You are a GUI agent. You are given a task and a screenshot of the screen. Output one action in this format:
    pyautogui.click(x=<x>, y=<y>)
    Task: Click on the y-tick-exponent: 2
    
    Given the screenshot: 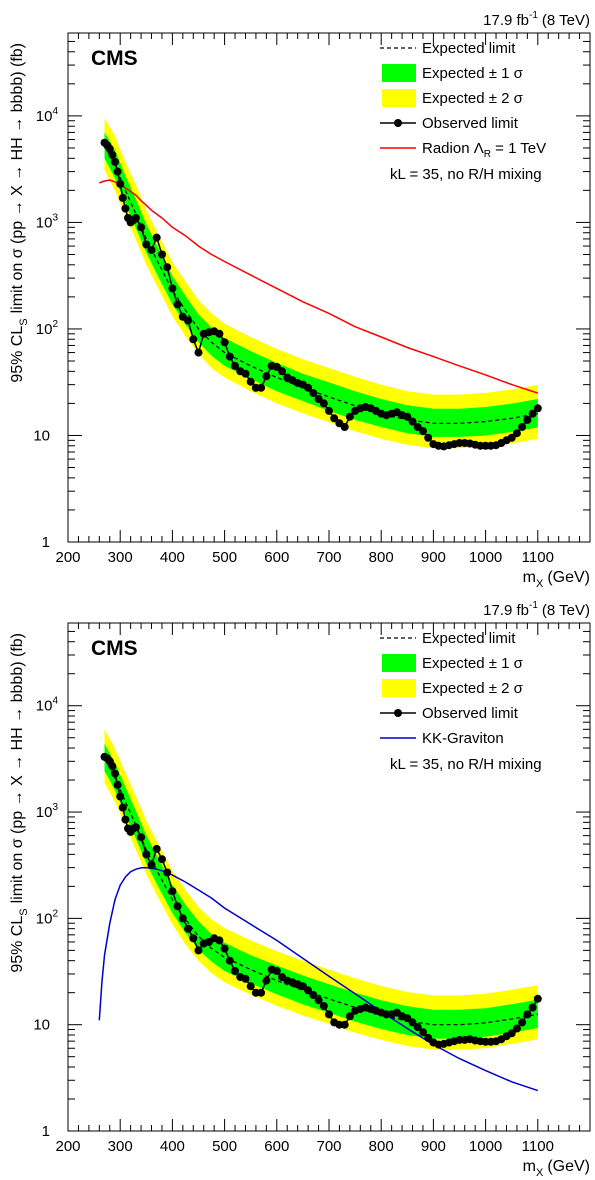 What is the action you would take?
    pyautogui.click(x=55, y=913)
    